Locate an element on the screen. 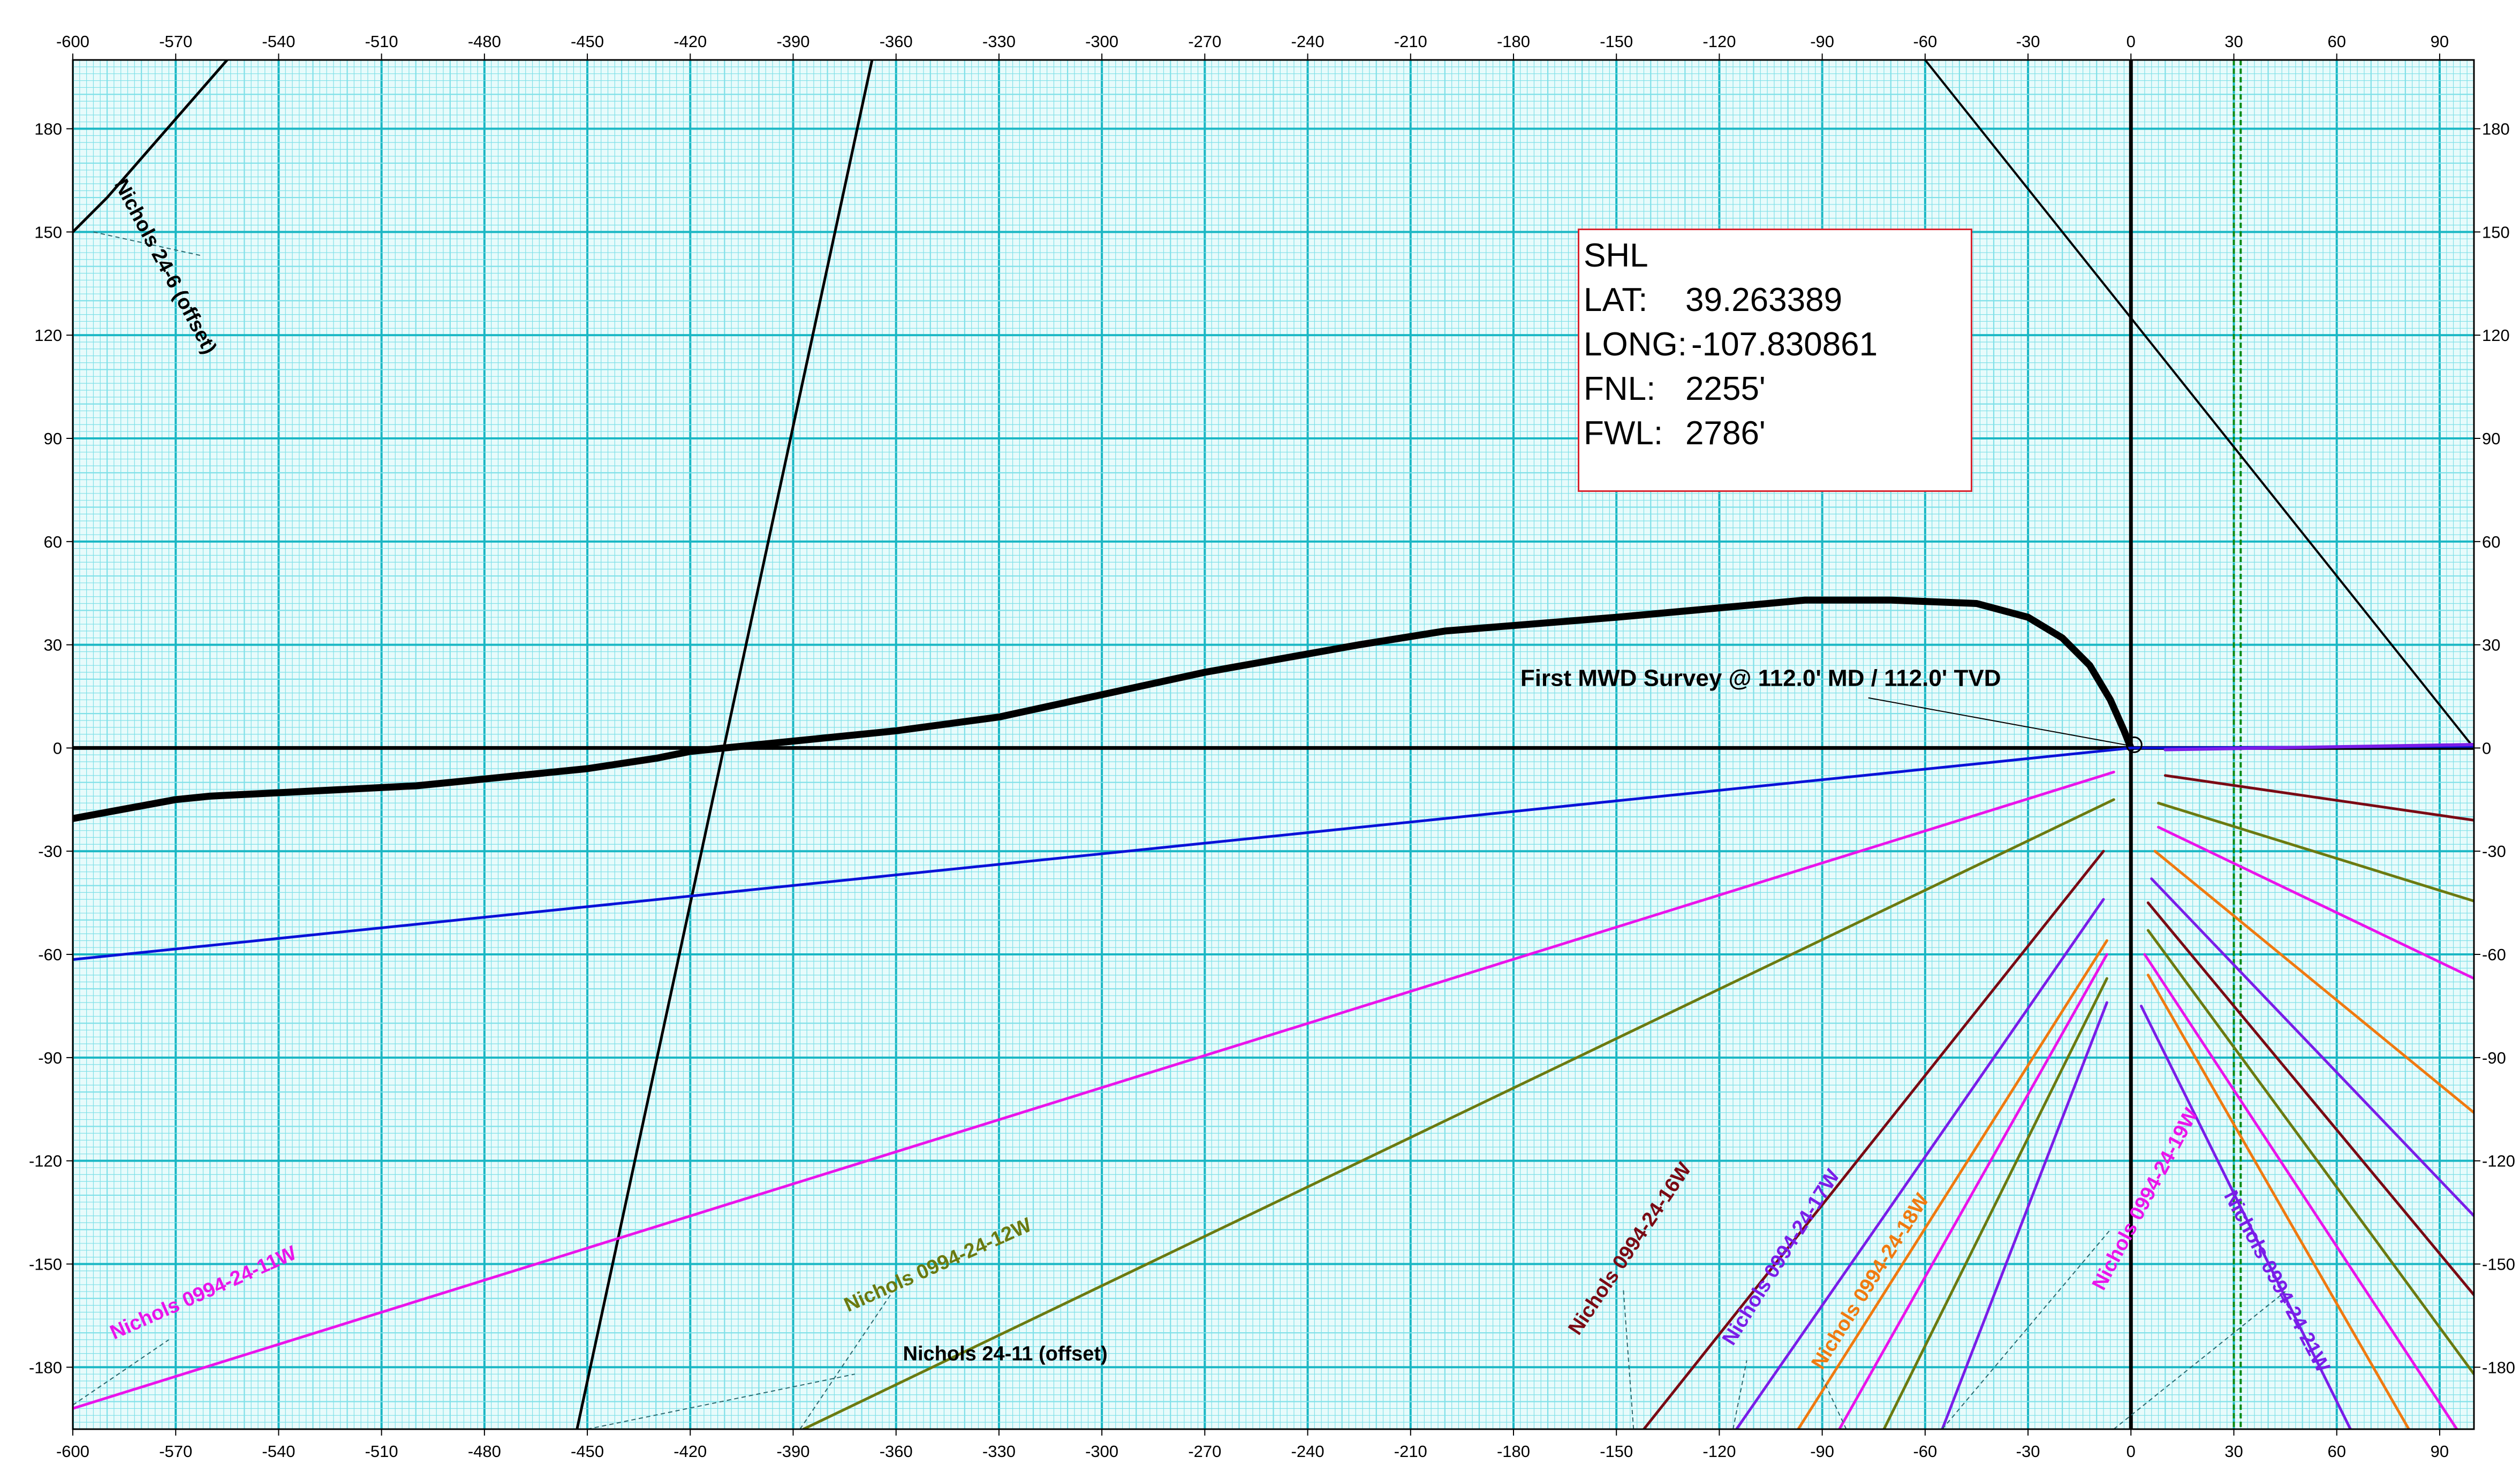 Image resolution: width=2520 pixels, height=1480 pixels. x-tick-label-bottom: 30 is located at coordinates (2233, 1451).